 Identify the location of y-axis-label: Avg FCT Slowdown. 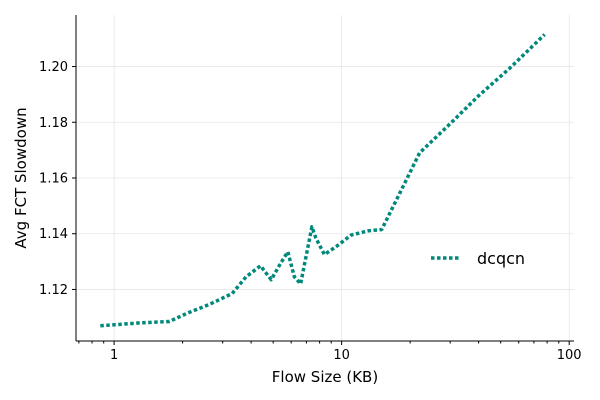
(21, 177).